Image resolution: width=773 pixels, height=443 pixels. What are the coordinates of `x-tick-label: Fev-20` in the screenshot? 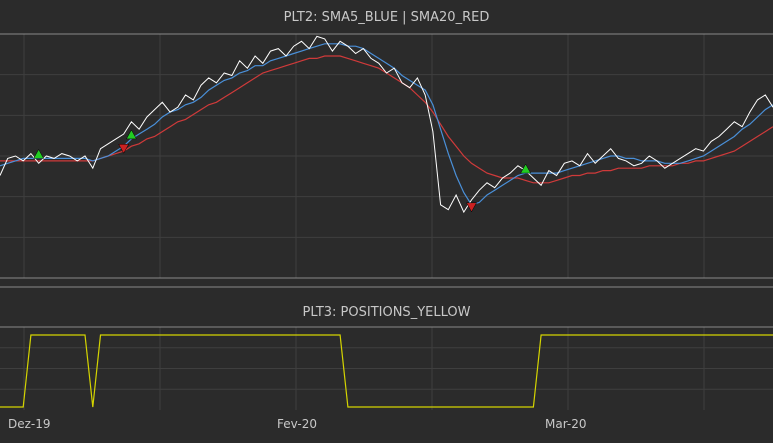 It's located at (297, 424).